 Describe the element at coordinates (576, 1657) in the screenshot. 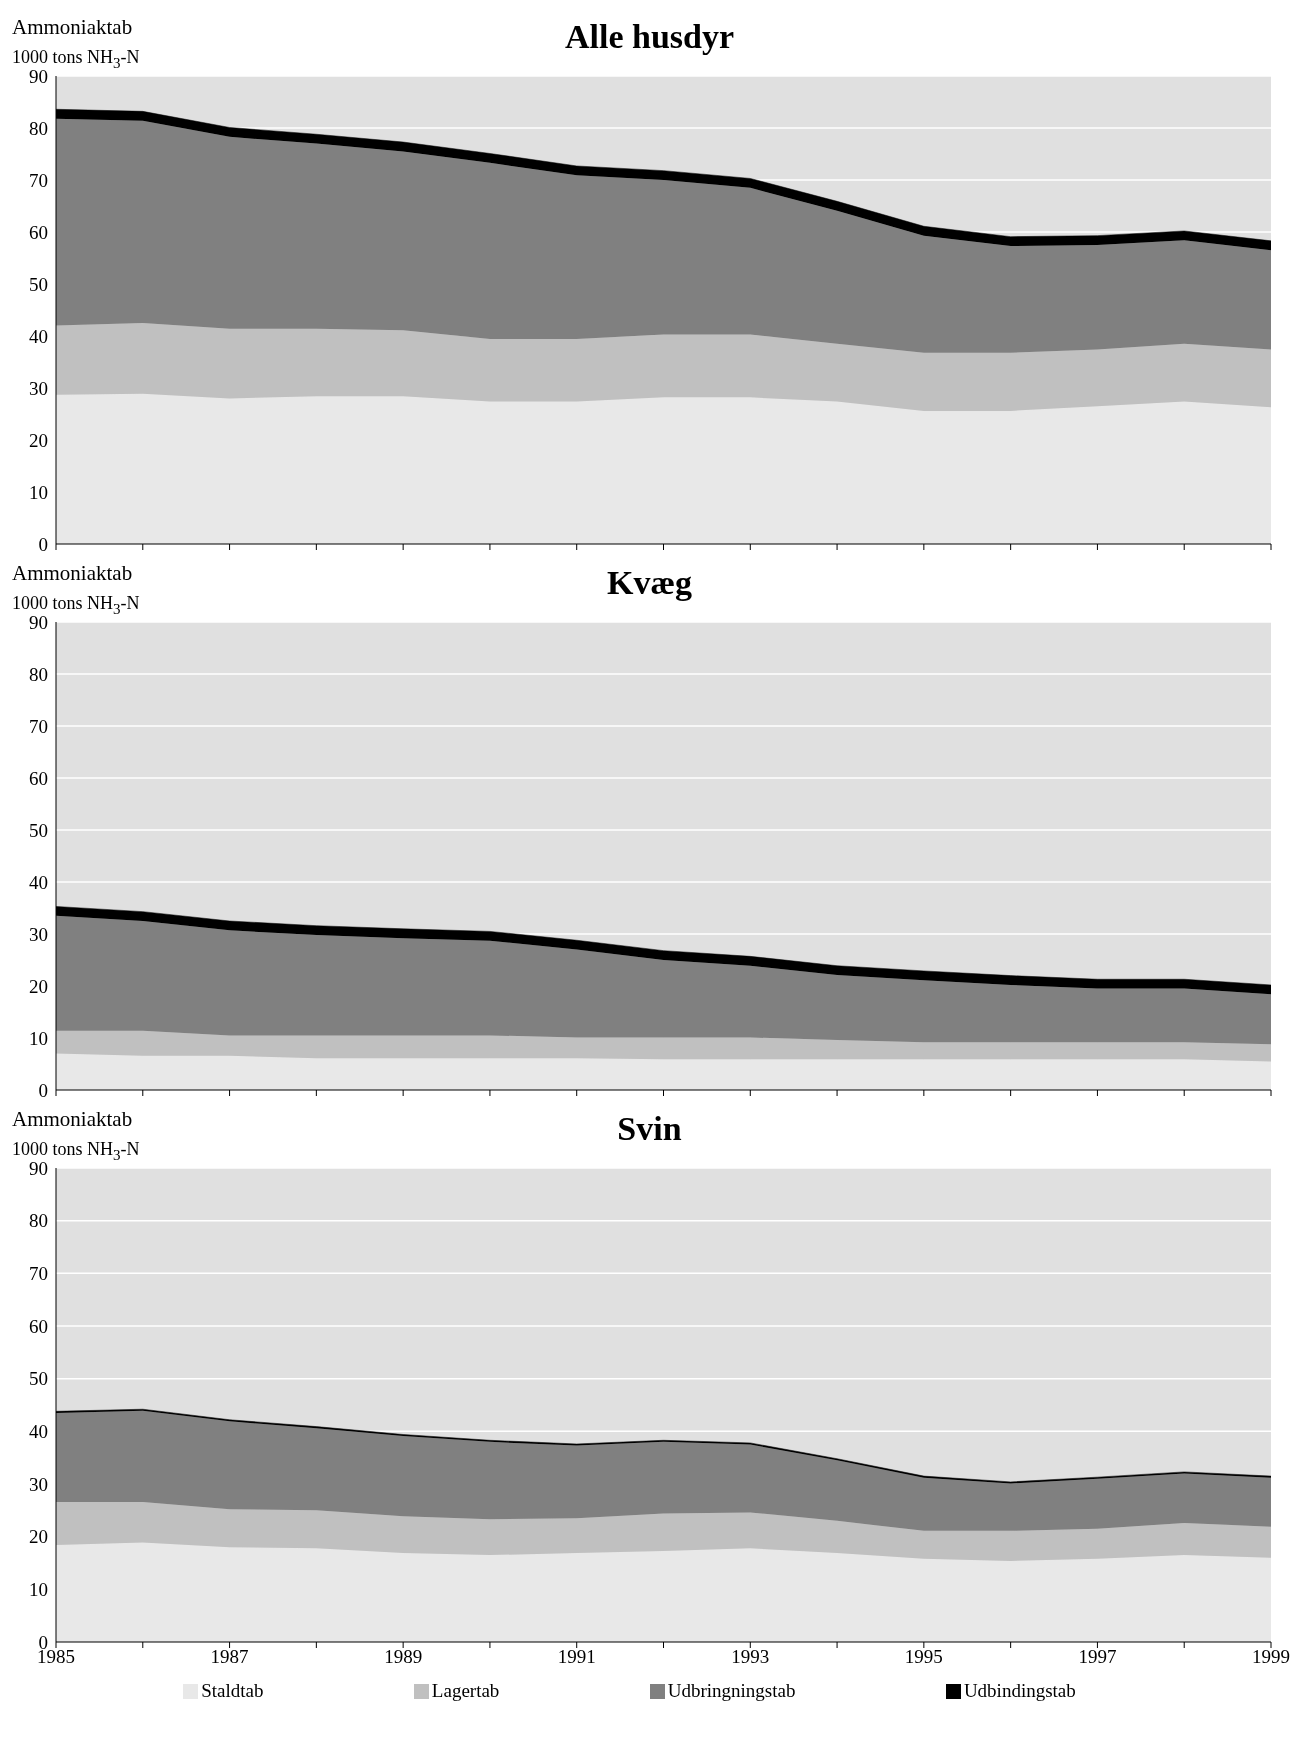

I see `x-tick-label: 1991` at that location.